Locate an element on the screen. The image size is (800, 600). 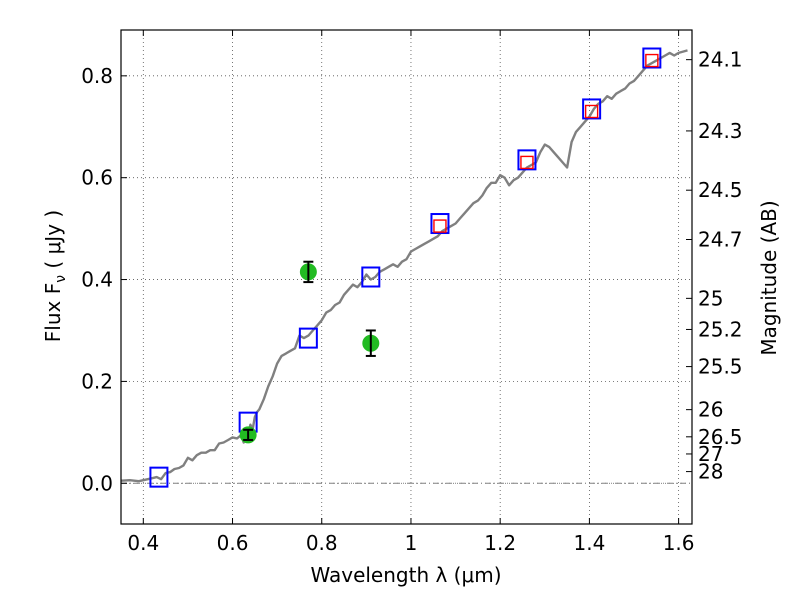
y-tick-label: 0.4 is located at coordinates (97, 280).